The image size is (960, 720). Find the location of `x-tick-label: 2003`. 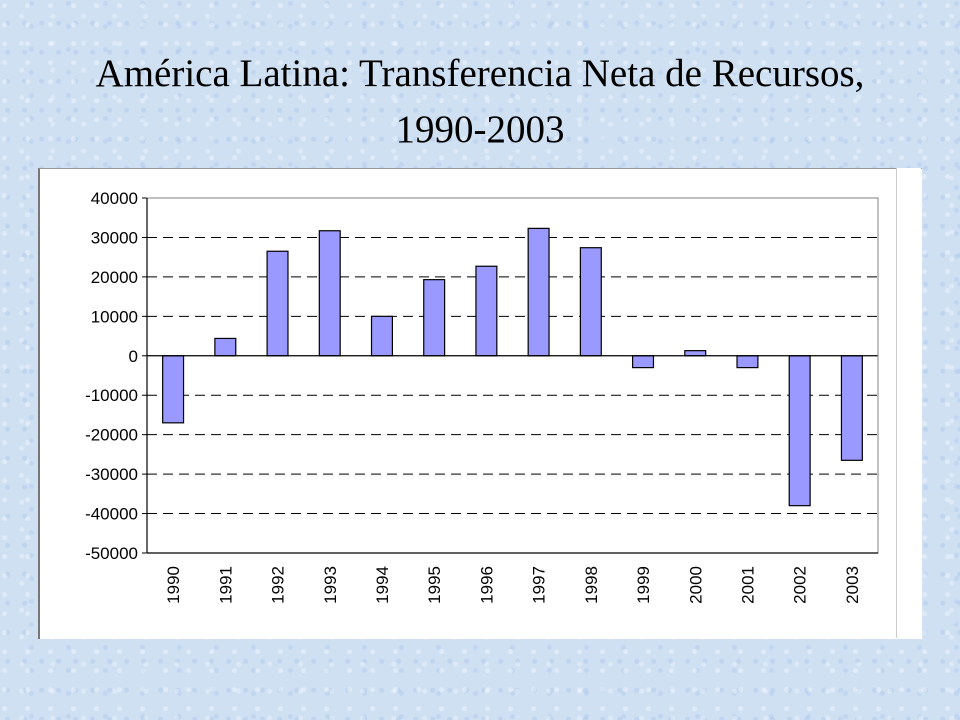

x-tick-label: 2003 is located at coordinates (852, 585).